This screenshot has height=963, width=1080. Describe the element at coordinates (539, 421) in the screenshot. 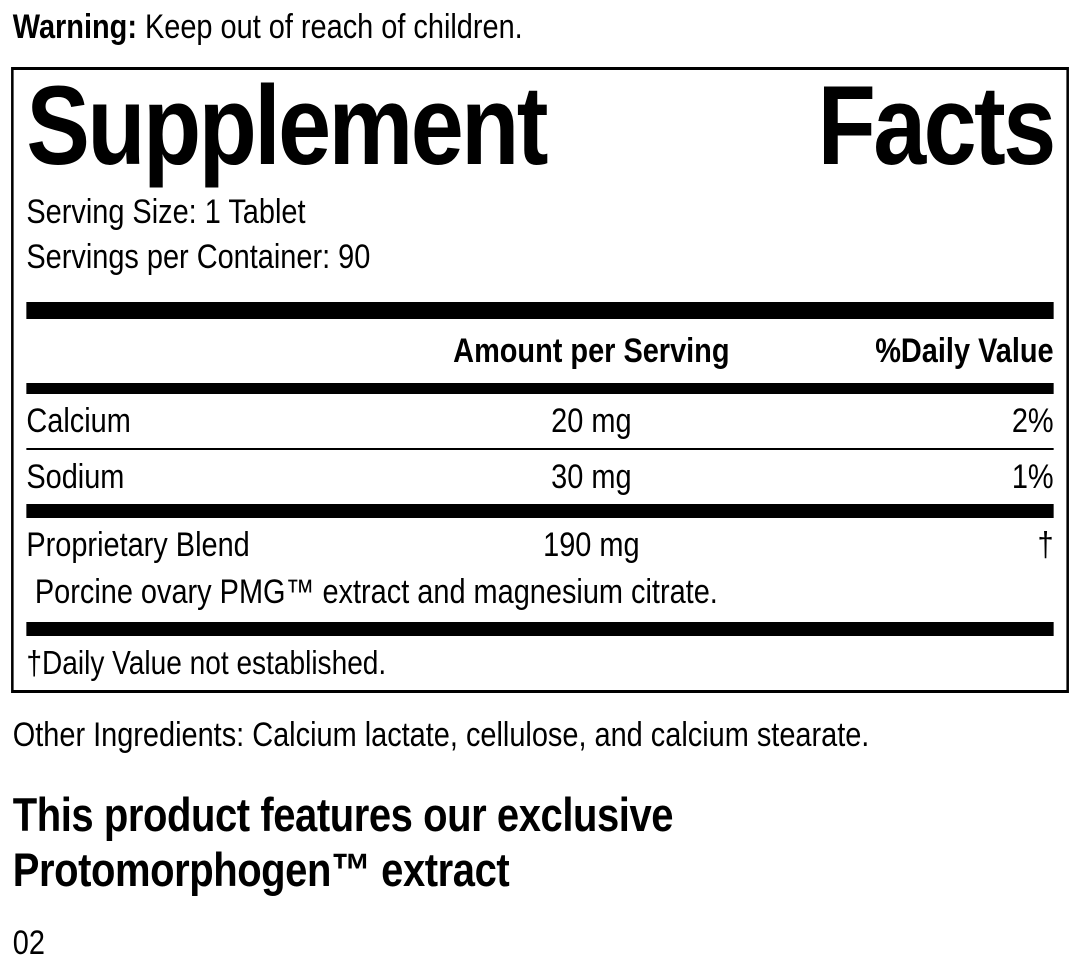

I see `table-row-calcium: Calcium 20 mg 2%` at that location.